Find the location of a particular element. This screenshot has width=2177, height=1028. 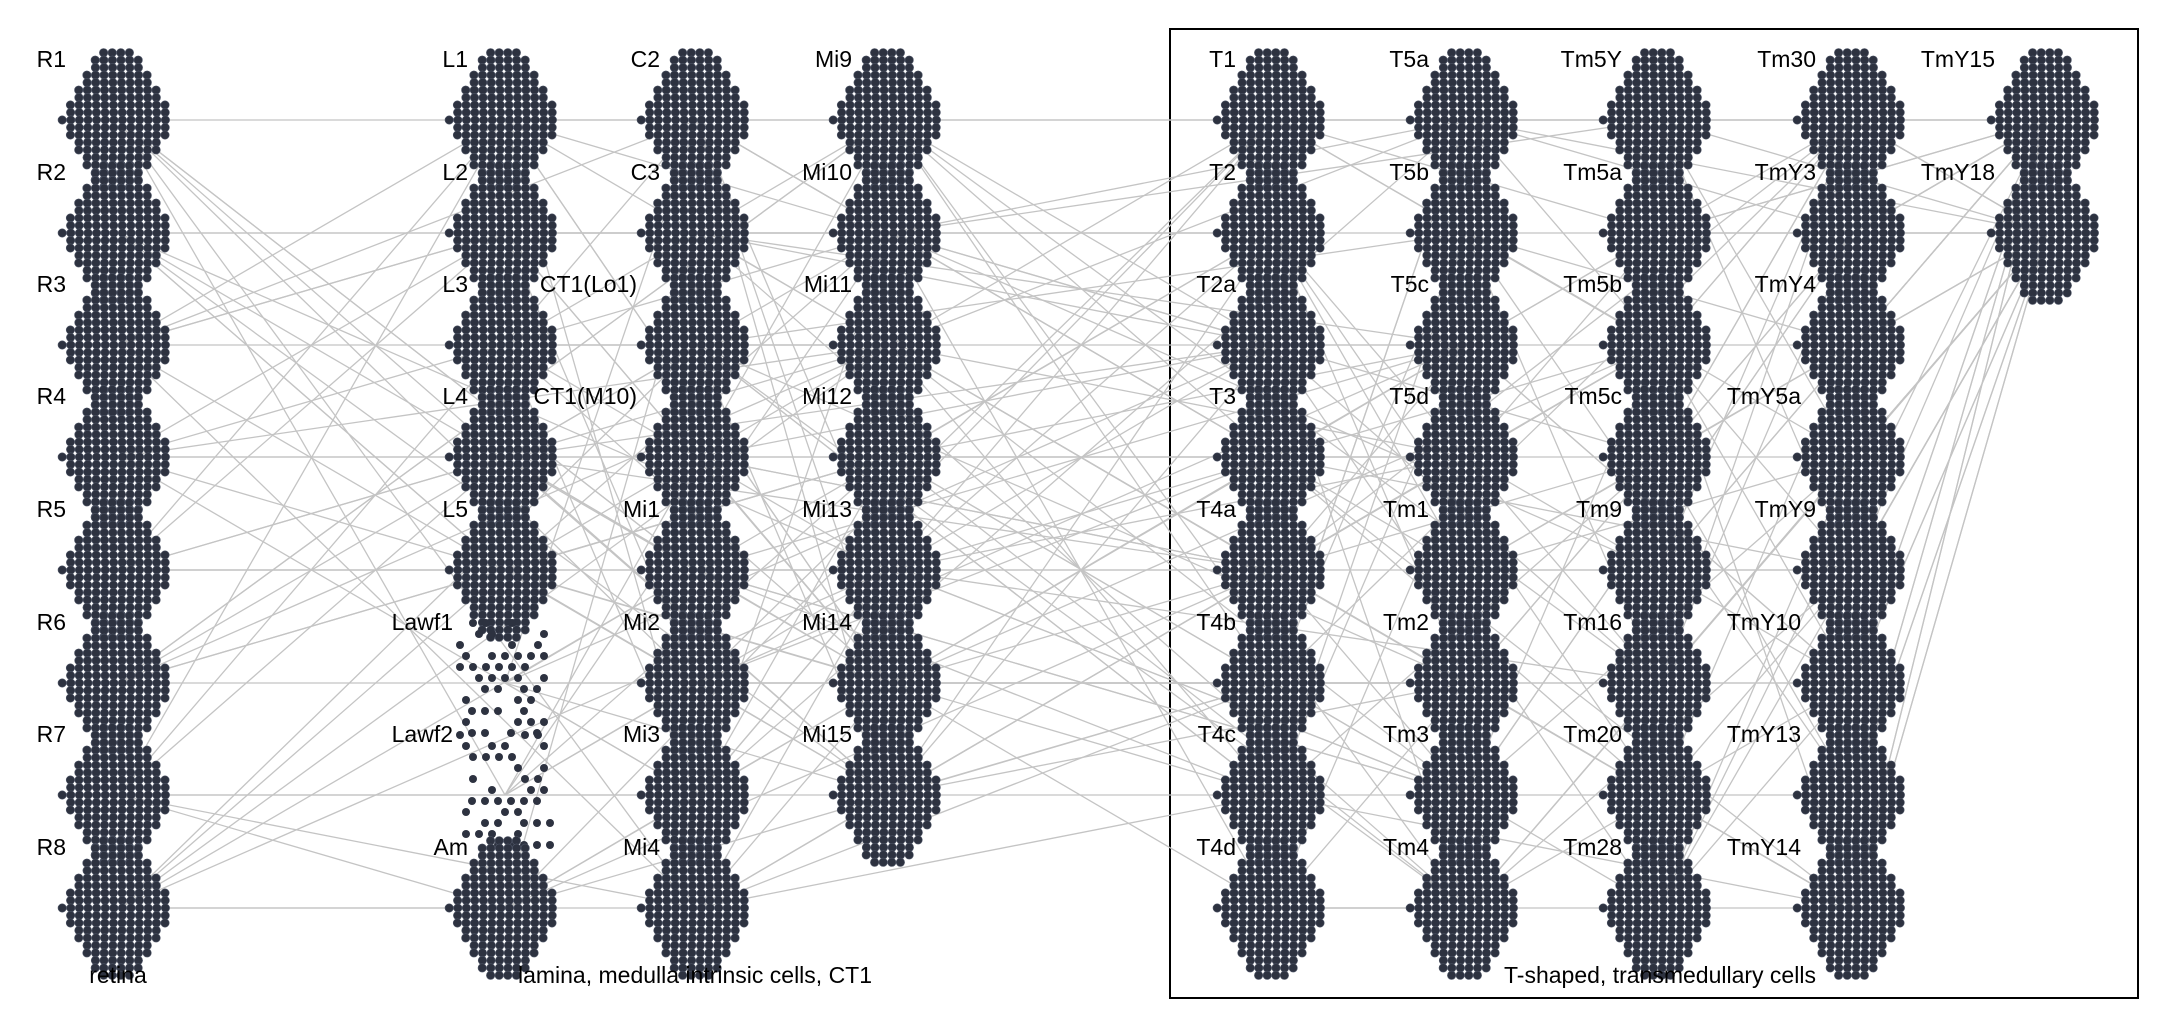

cell-label-mi3: Mi3 is located at coordinates (641, 734).